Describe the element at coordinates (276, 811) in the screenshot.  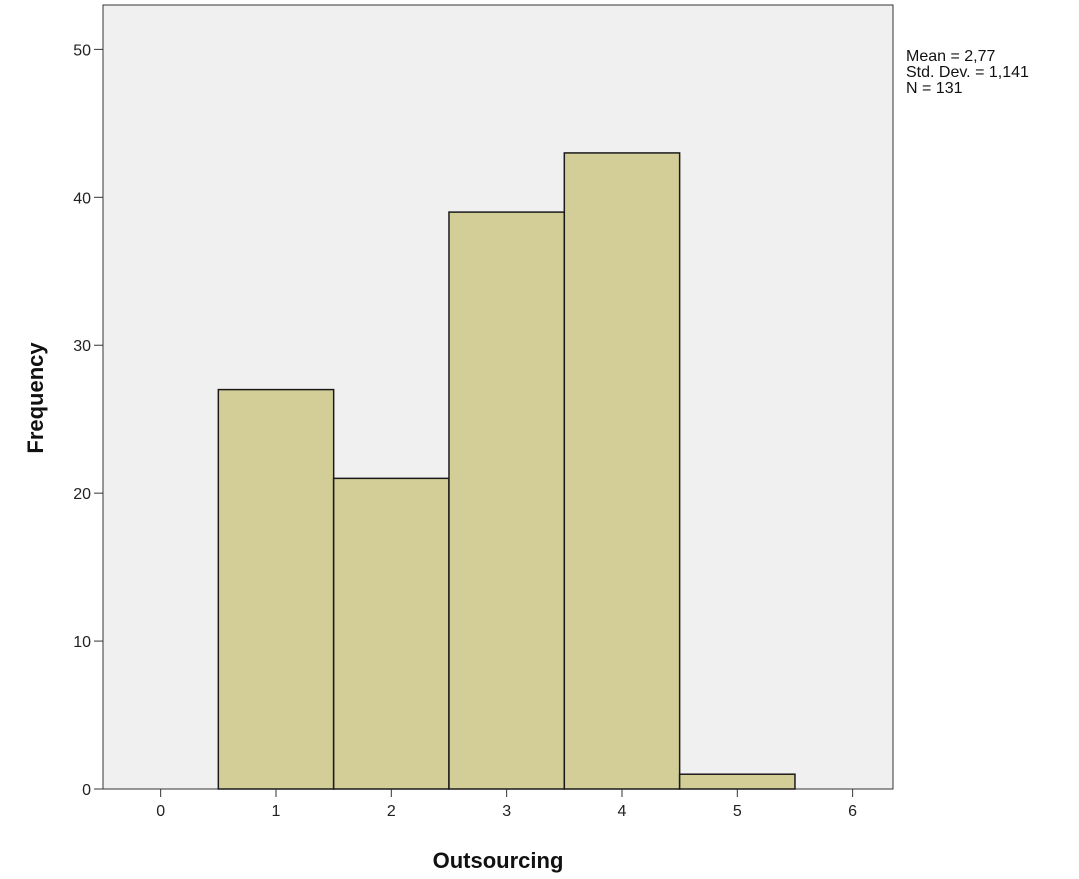
I see `x-tick-label: 1` at that location.